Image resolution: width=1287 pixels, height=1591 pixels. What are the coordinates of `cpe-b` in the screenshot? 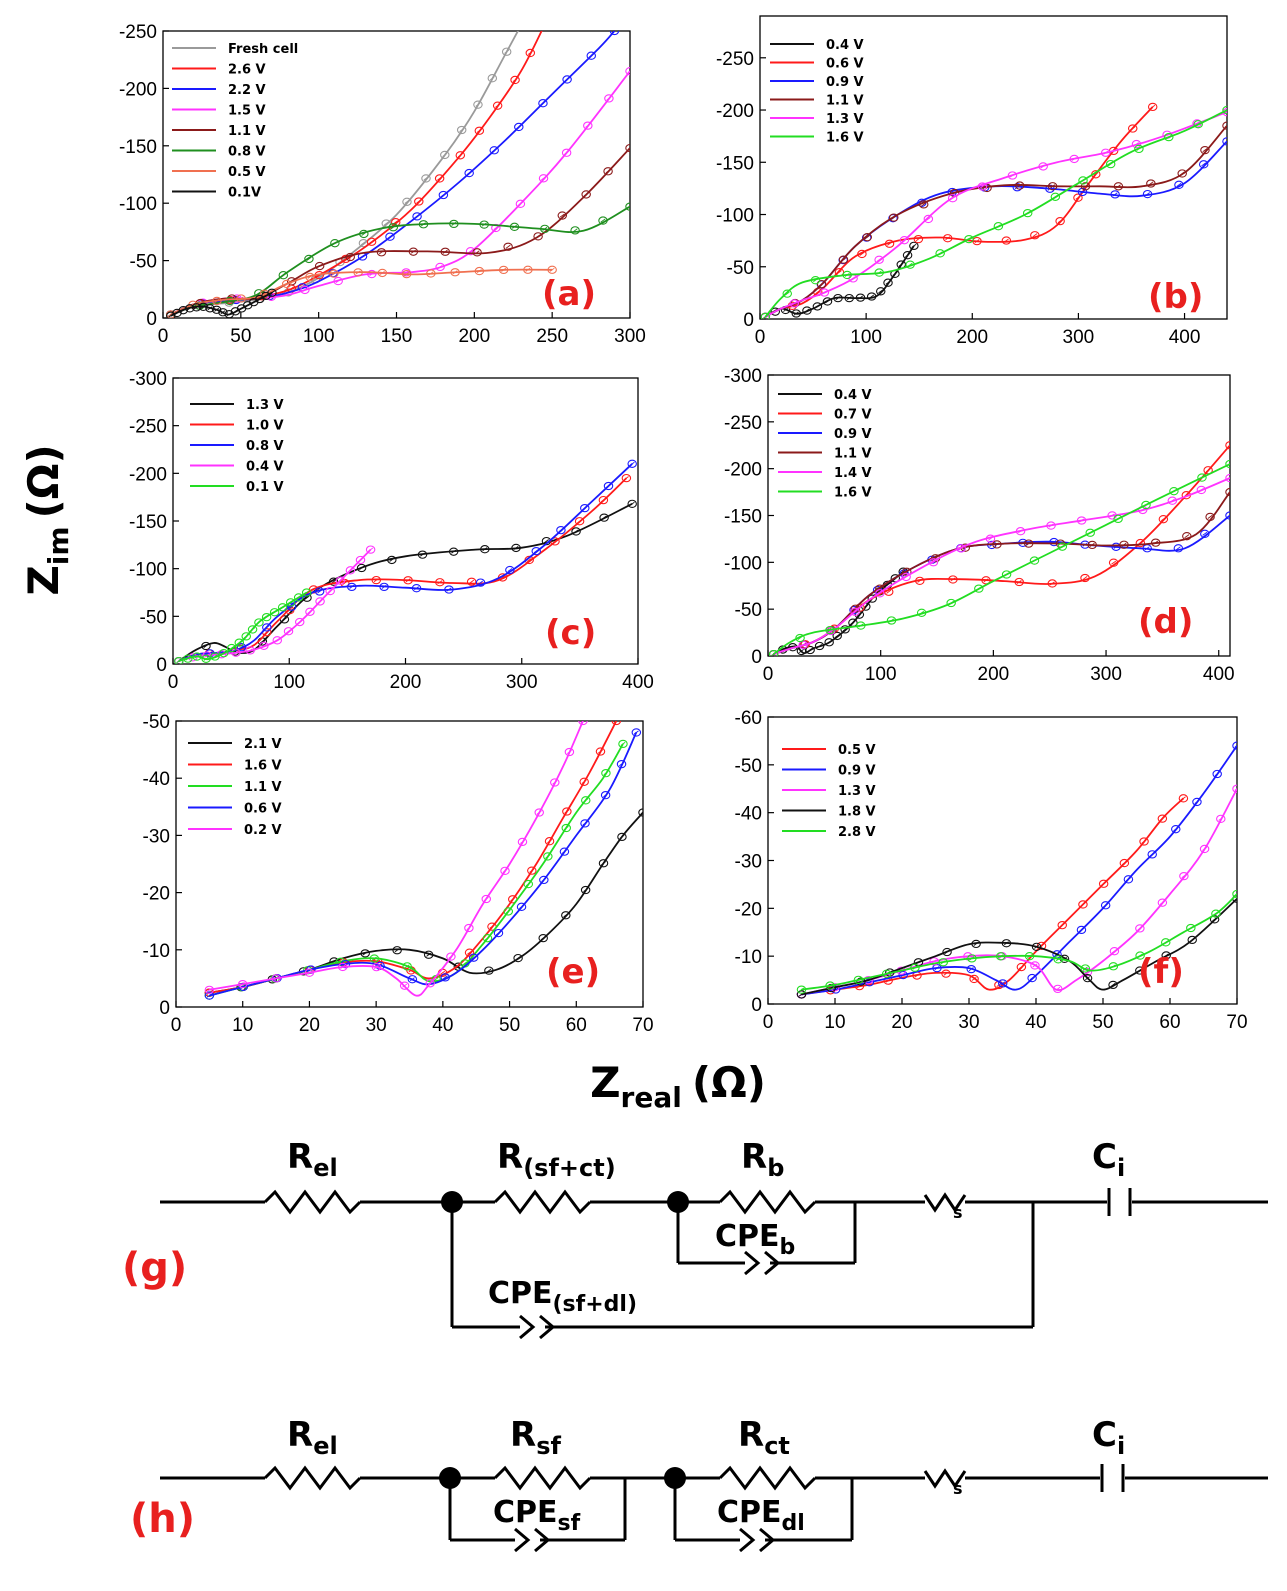 It's located at (752, 1263).